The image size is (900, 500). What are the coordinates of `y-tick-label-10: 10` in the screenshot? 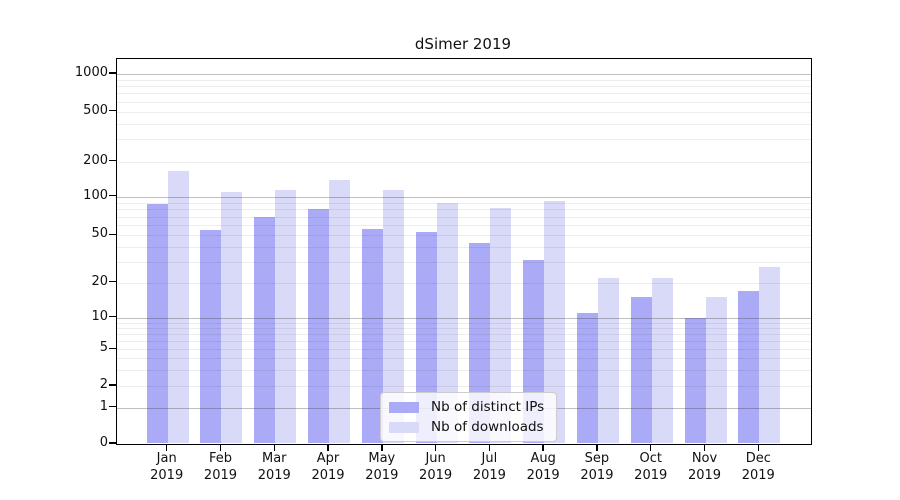 It's located at (99, 316).